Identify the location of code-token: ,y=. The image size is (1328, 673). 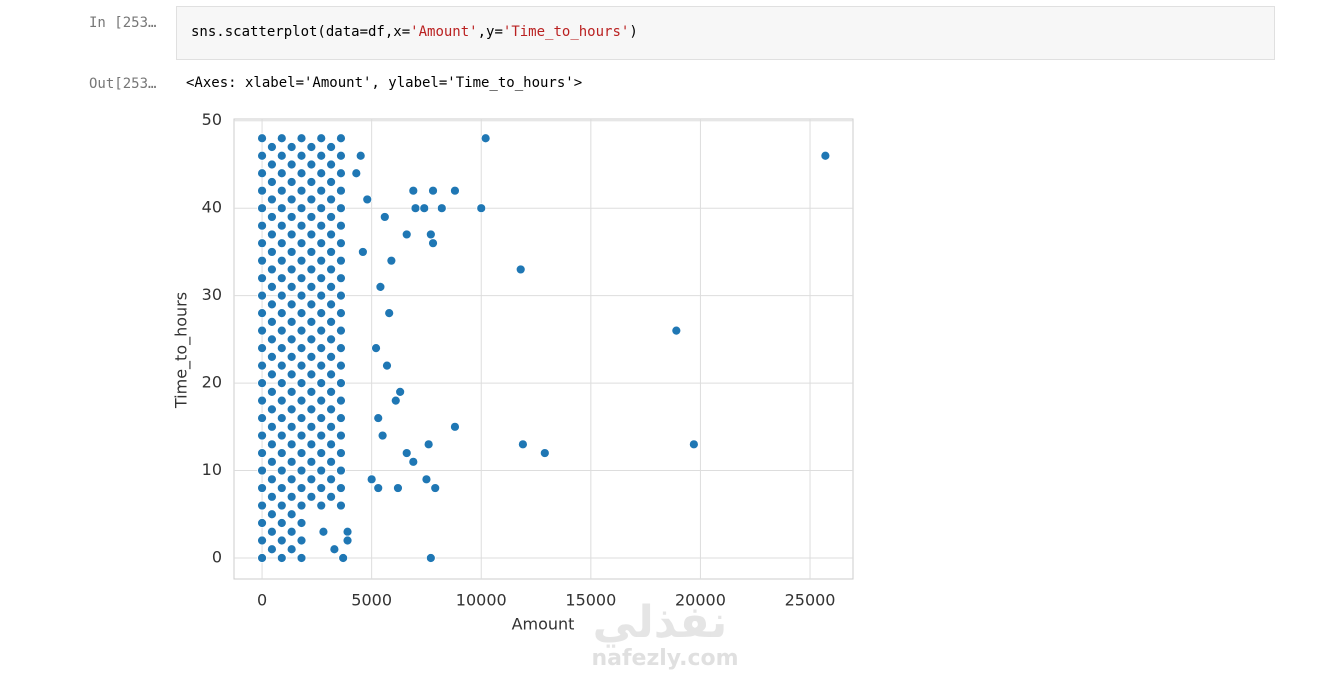
(490, 32).